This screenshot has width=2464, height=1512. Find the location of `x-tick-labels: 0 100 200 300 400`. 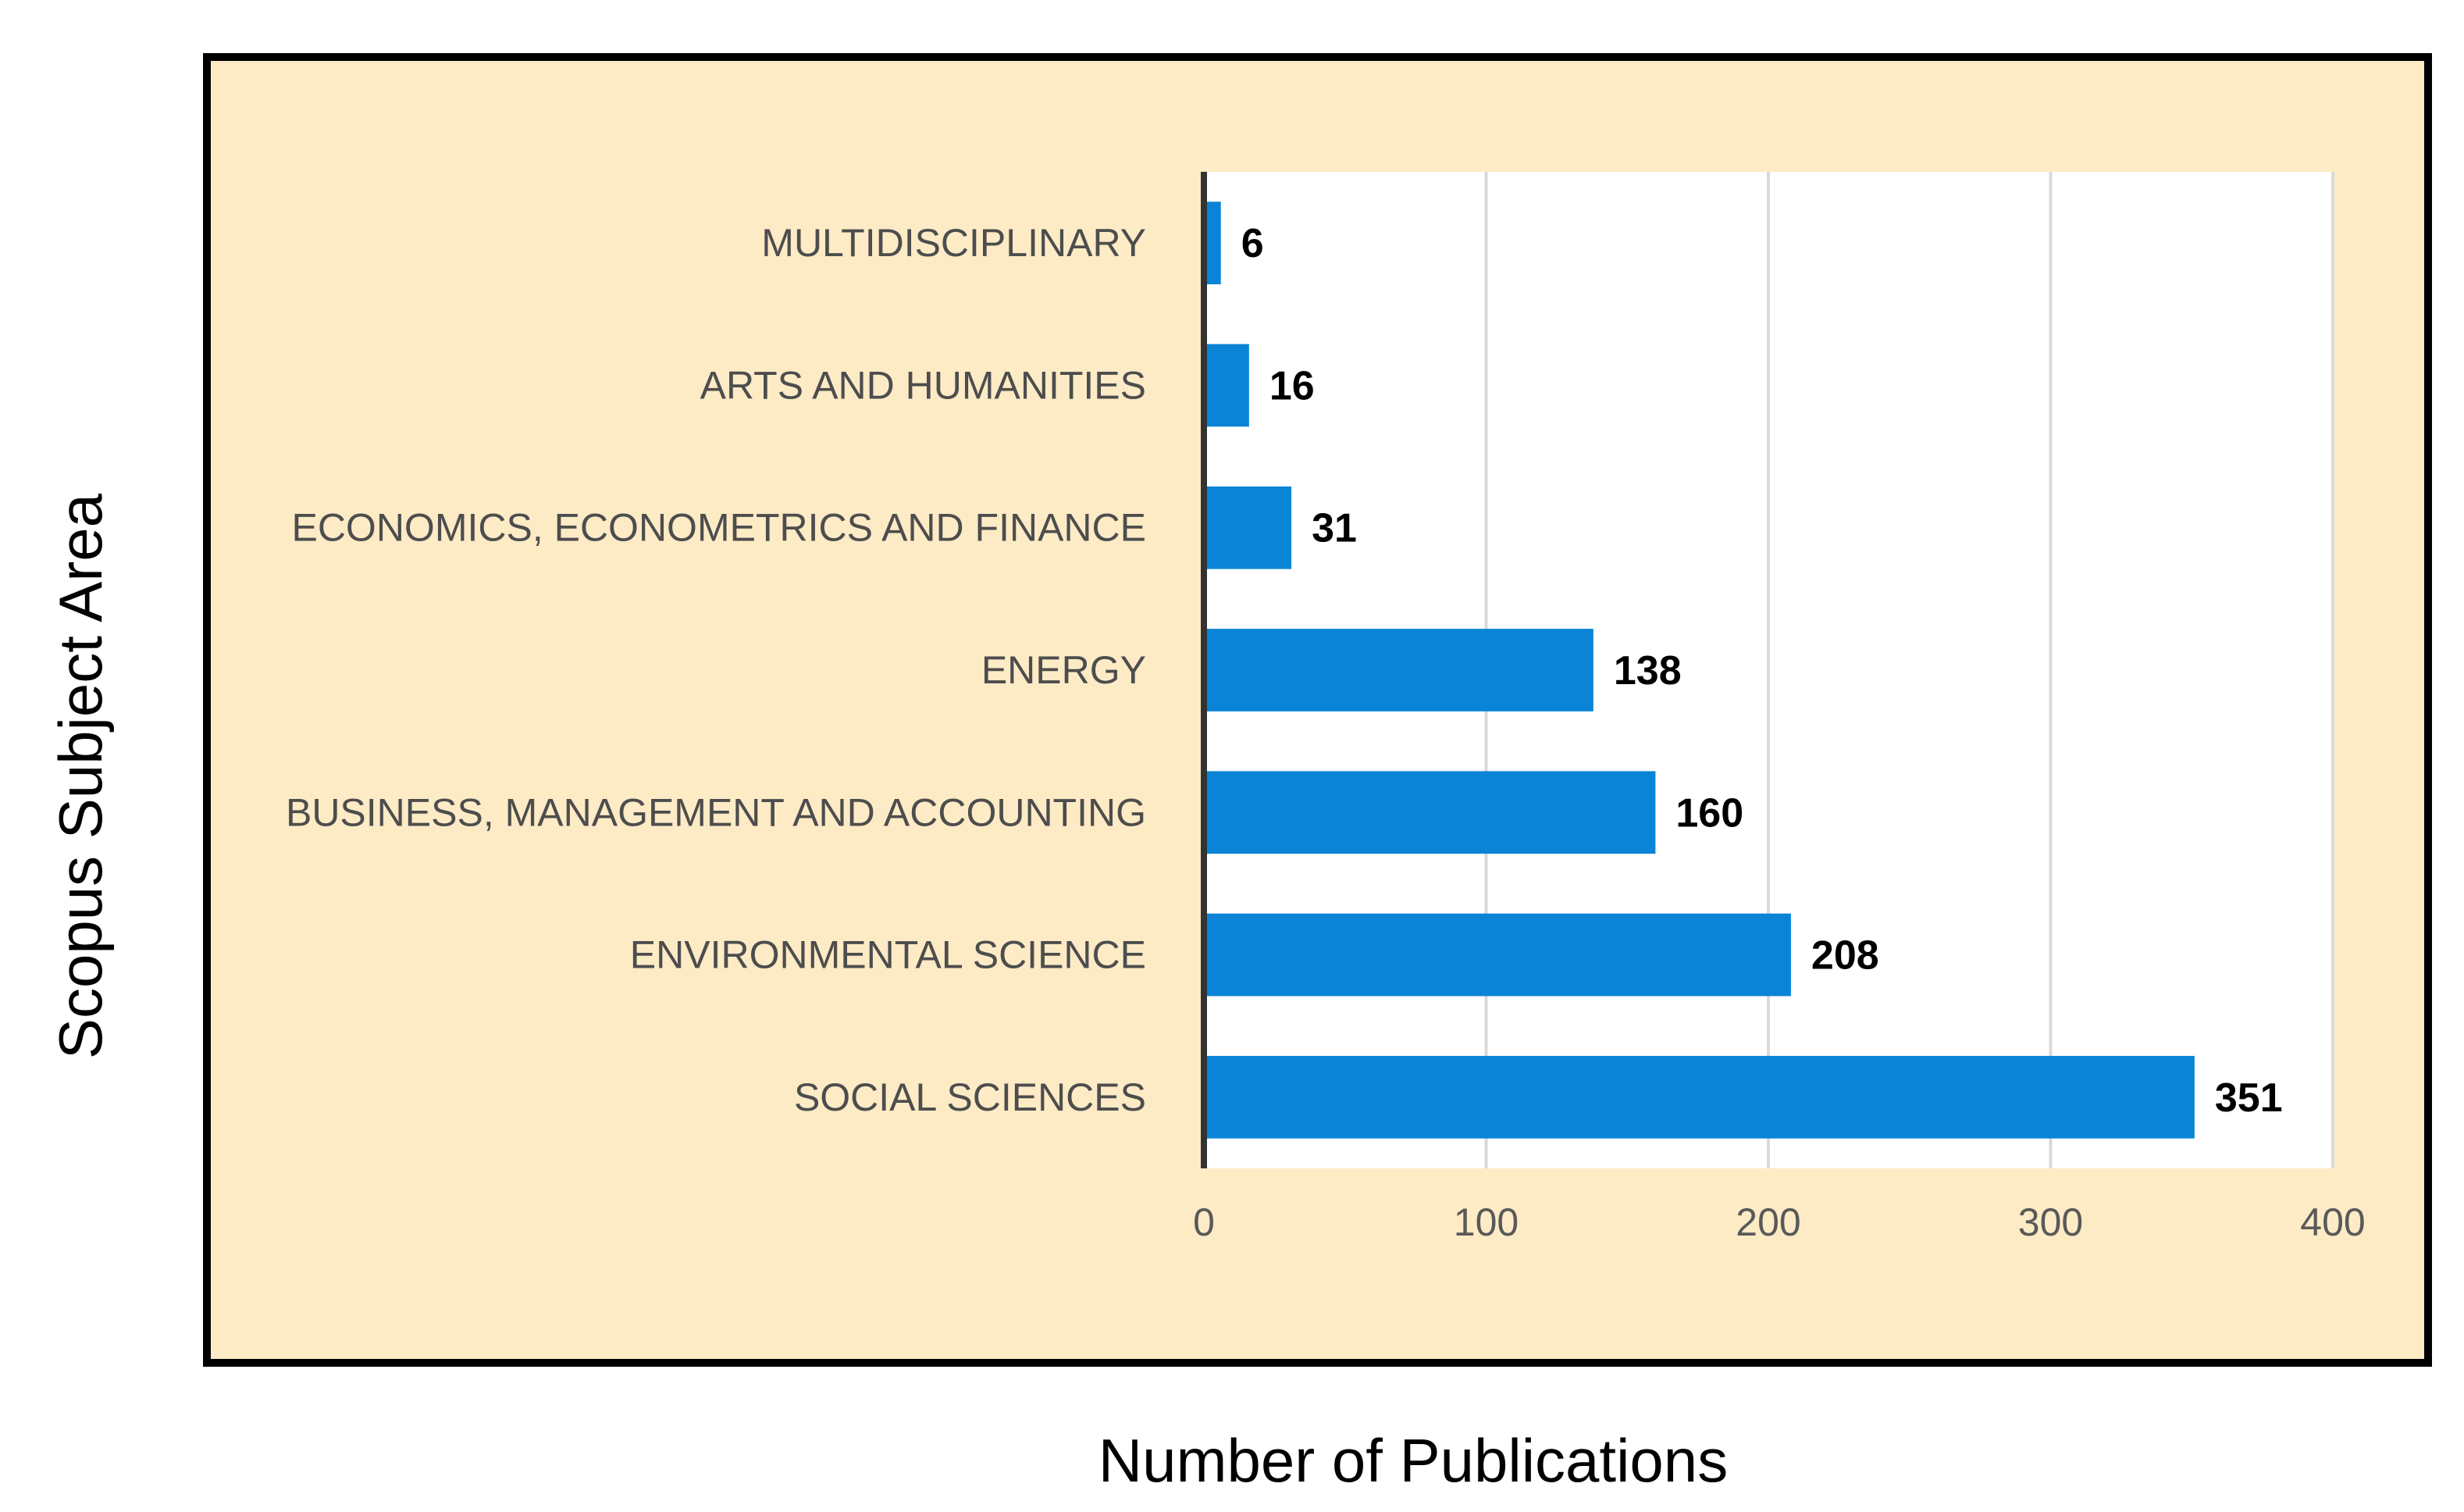

x-tick-labels: 0 100 200 300 400 is located at coordinates (1780, 1222).